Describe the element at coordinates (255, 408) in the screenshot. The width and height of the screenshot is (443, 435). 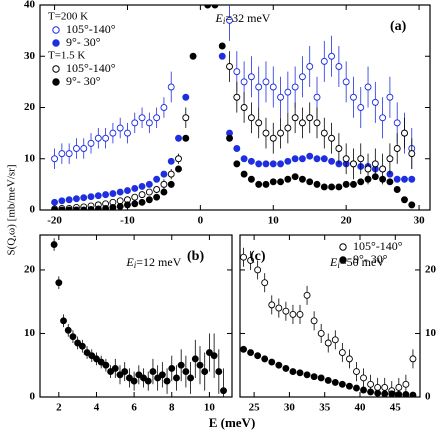
I see `x-tick-label: 25` at that location.